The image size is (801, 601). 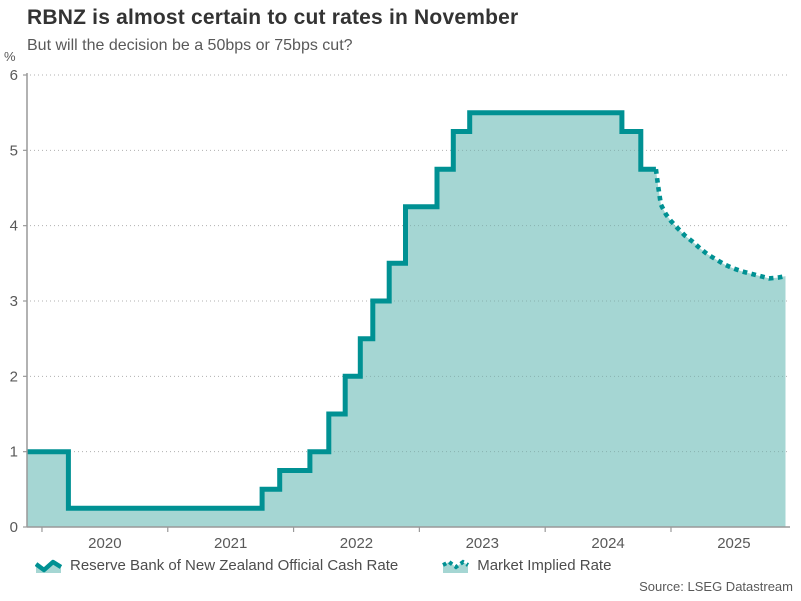 I want to click on solid-line-series-icon, so click(x=48, y=566).